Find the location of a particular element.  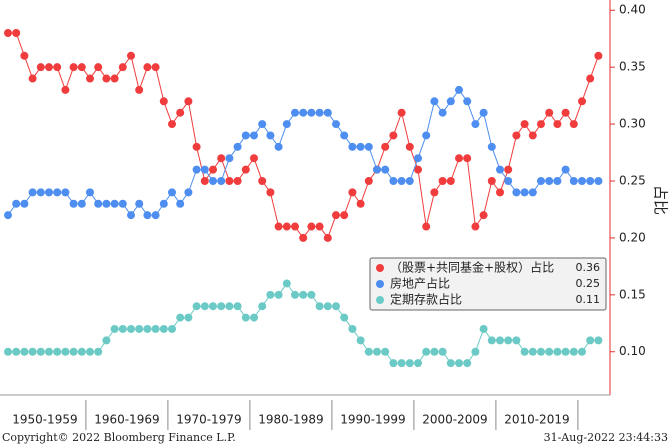

legend-box is located at coordinates (488, 284).